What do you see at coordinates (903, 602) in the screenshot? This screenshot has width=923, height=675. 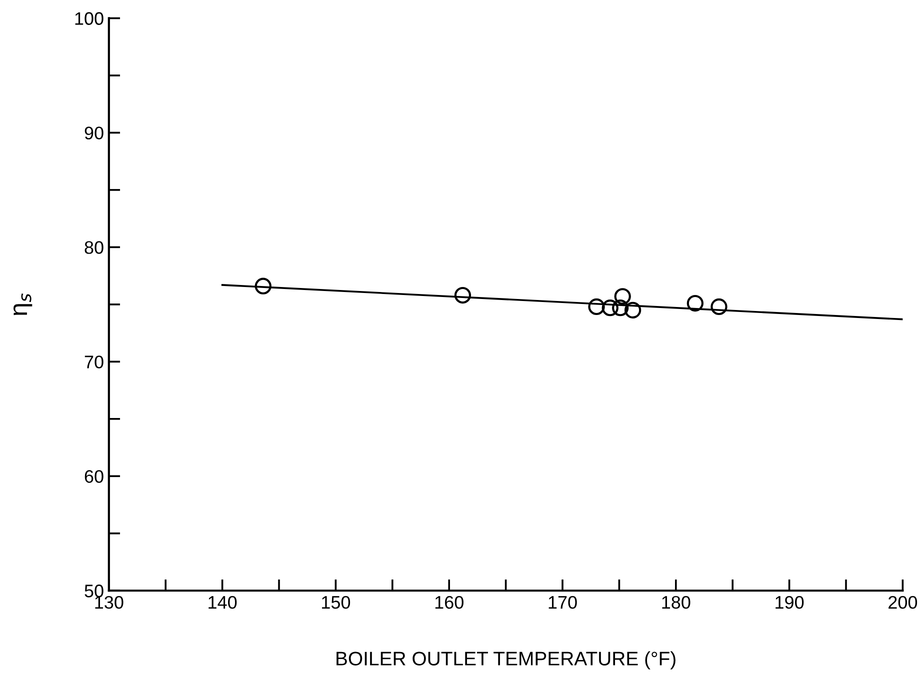 I see `x-tick-label: 200` at bounding box center [903, 602].